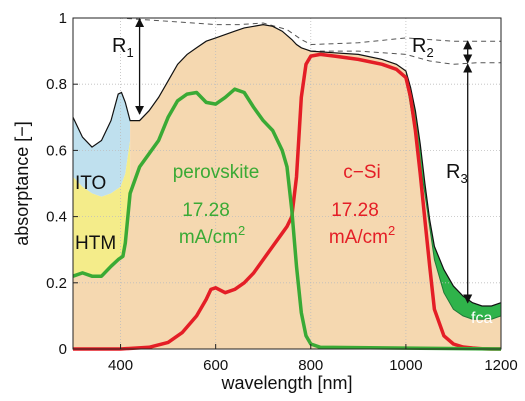 The height and width of the screenshot is (401, 525). I want to click on csi-current-unit: mA/cm2, so click(362, 235).